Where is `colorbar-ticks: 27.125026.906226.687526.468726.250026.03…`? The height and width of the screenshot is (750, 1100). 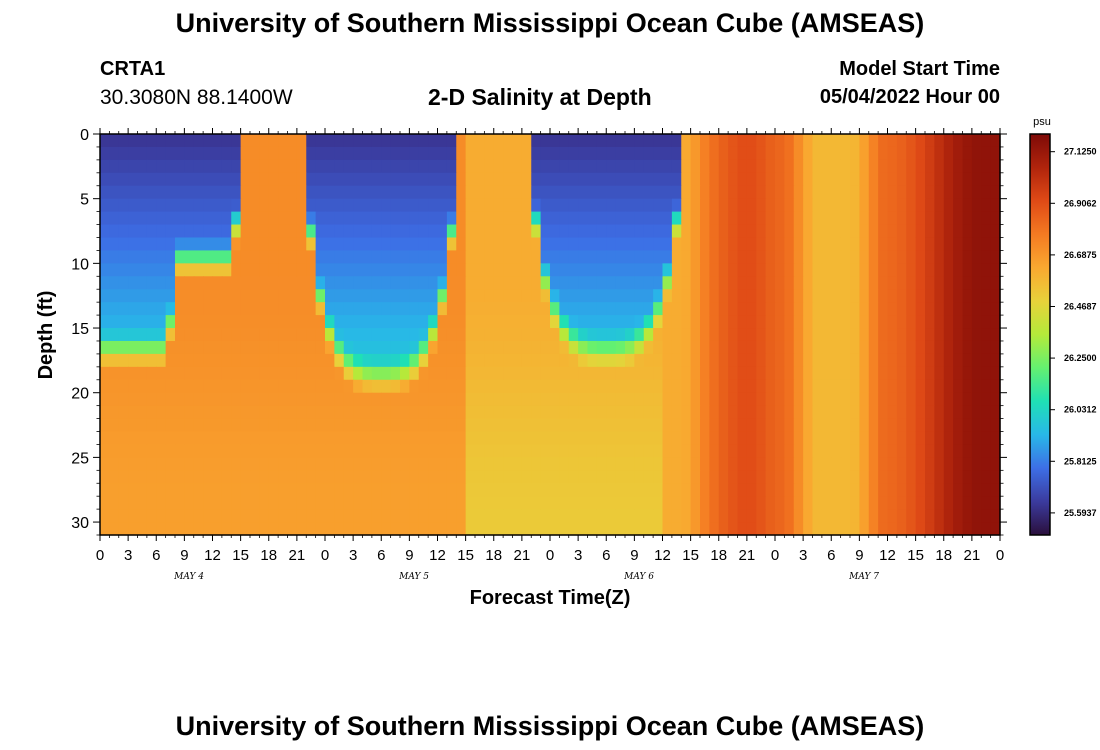 colorbar-ticks: 27.125026.906226.687526.468726.250026.03… is located at coordinates (1073, 332).